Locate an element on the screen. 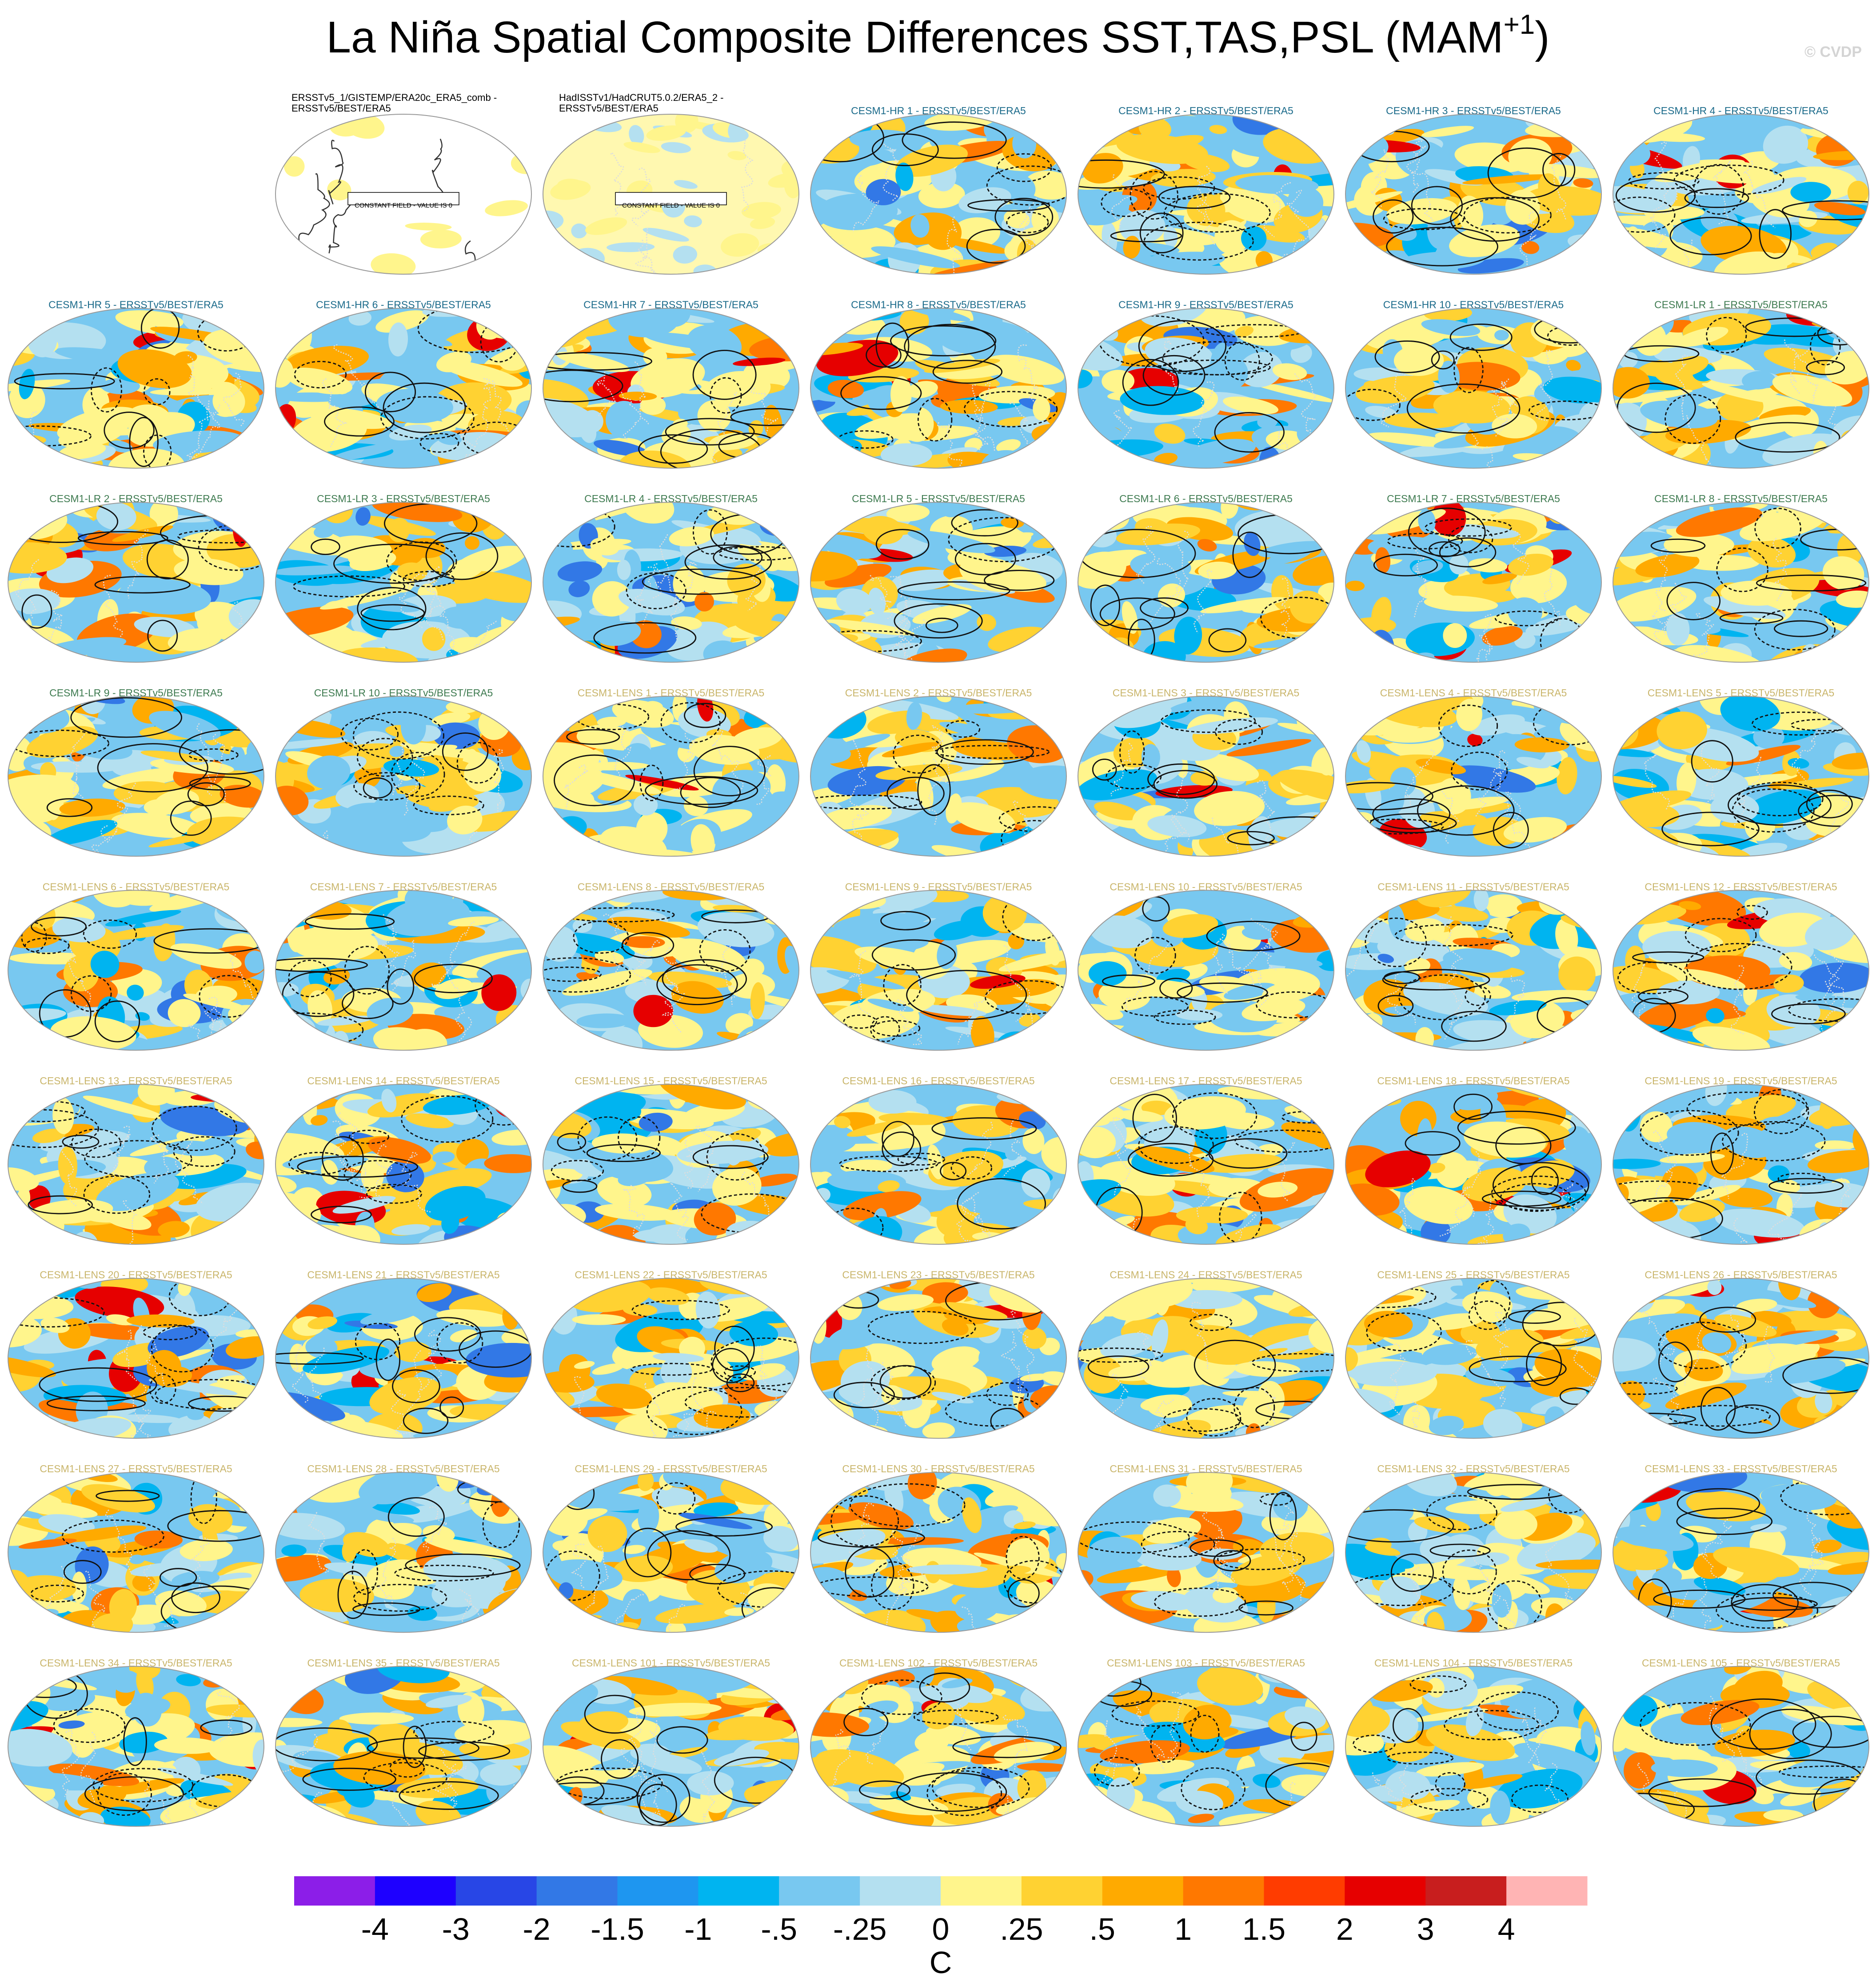 This screenshot has width=1876, height=1982. panel-title: ERSSTv5/BEST/ERA5 is located at coordinates (609, 108).